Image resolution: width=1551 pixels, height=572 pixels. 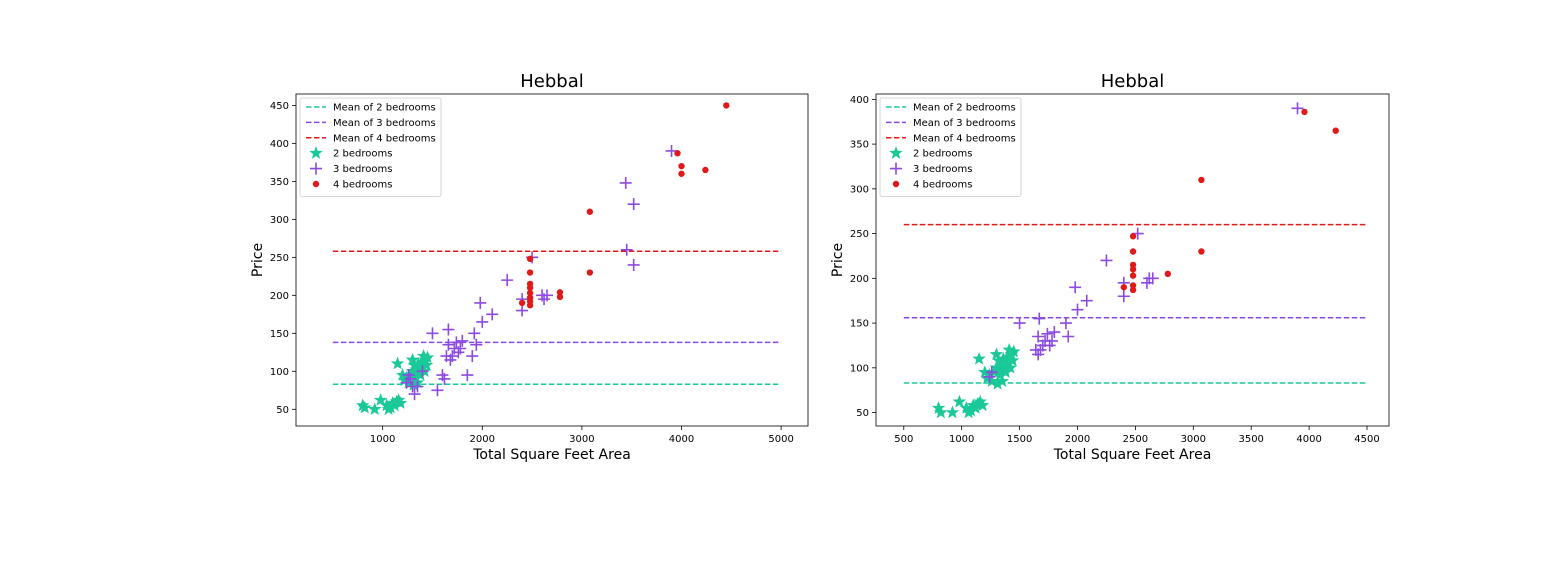 What do you see at coordinates (942, 185) in the screenshot?
I see `legend-label: 4 bedrooms` at bounding box center [942, 185].